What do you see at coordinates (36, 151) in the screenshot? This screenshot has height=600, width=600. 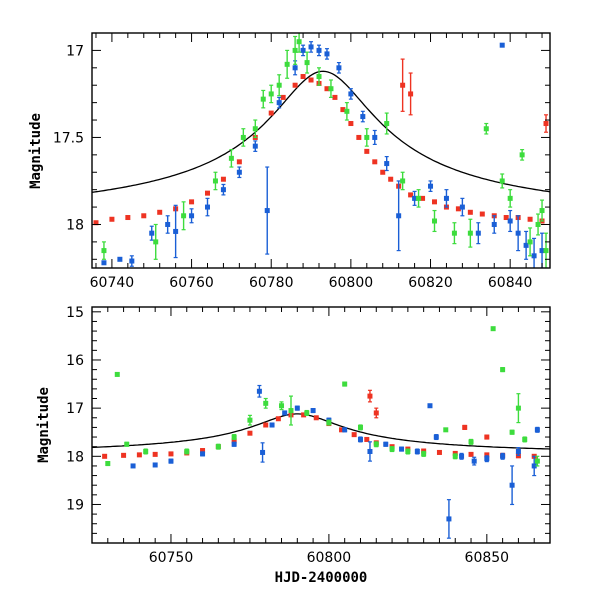 I see `top-y-axis-title: Magnitude` at bounding box center [36, 151].